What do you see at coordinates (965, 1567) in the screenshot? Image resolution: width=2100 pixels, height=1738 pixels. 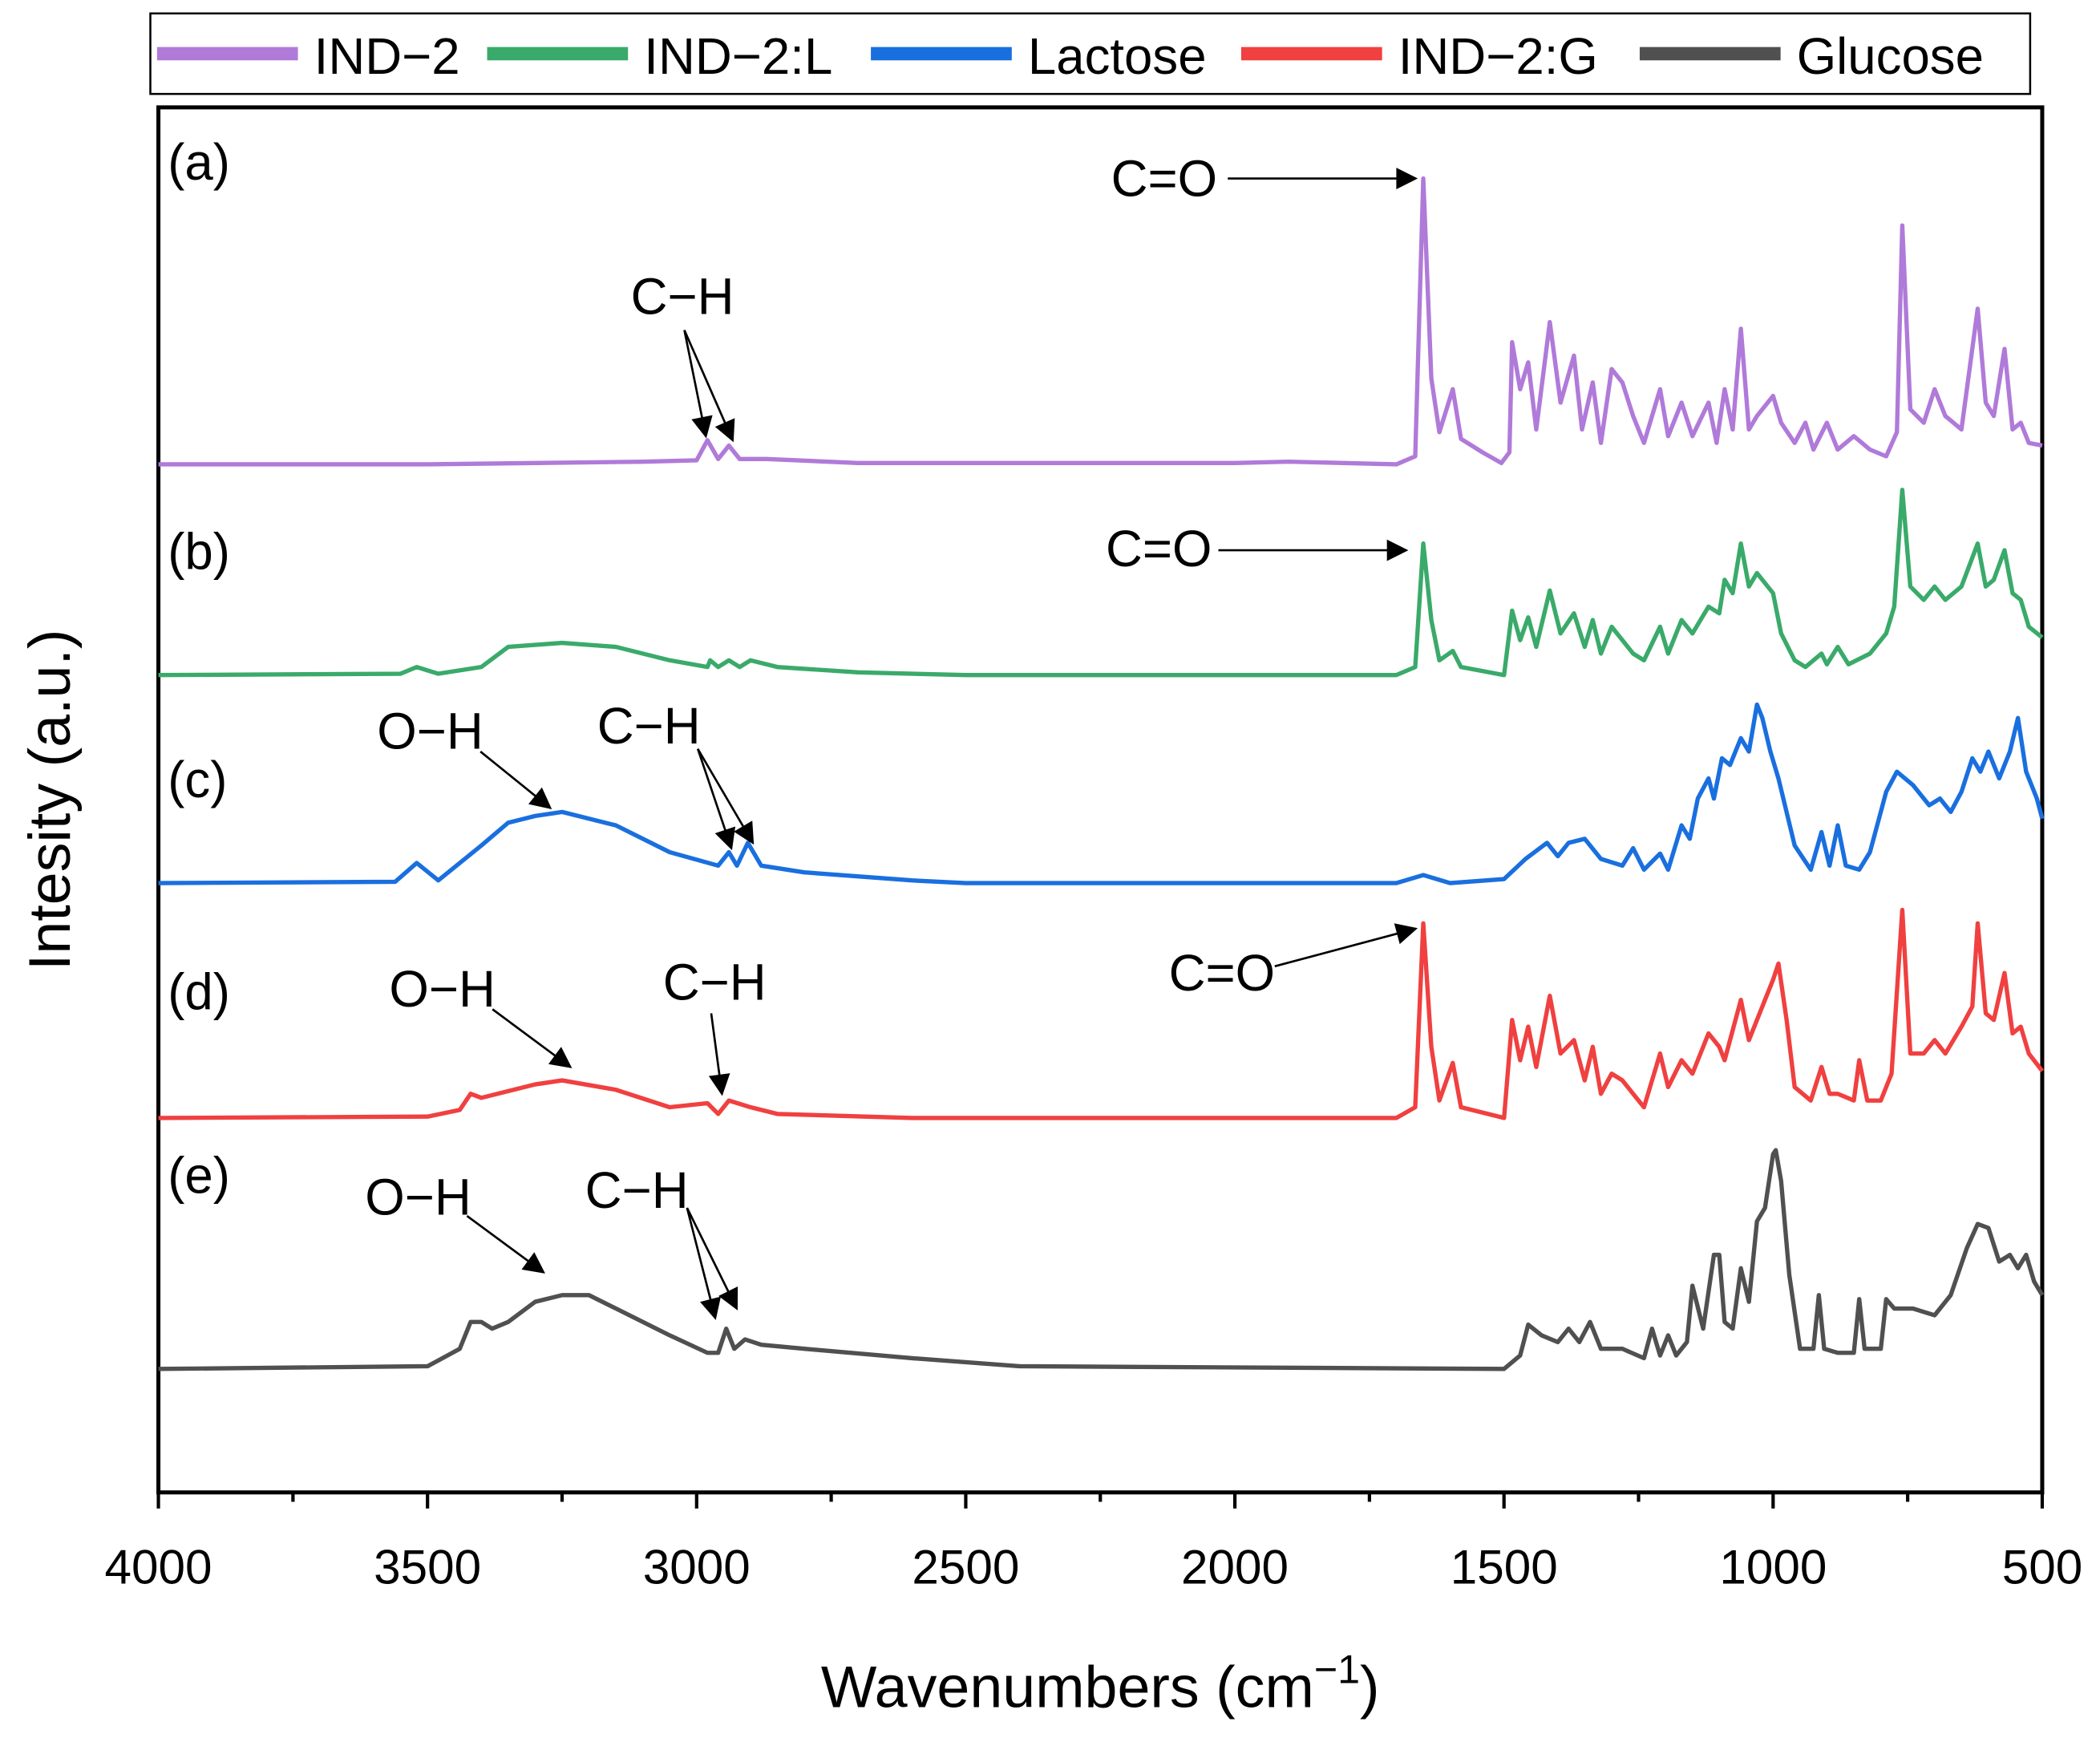 I see `x-tick-label: 2500` at bounding box center [965, 1567].